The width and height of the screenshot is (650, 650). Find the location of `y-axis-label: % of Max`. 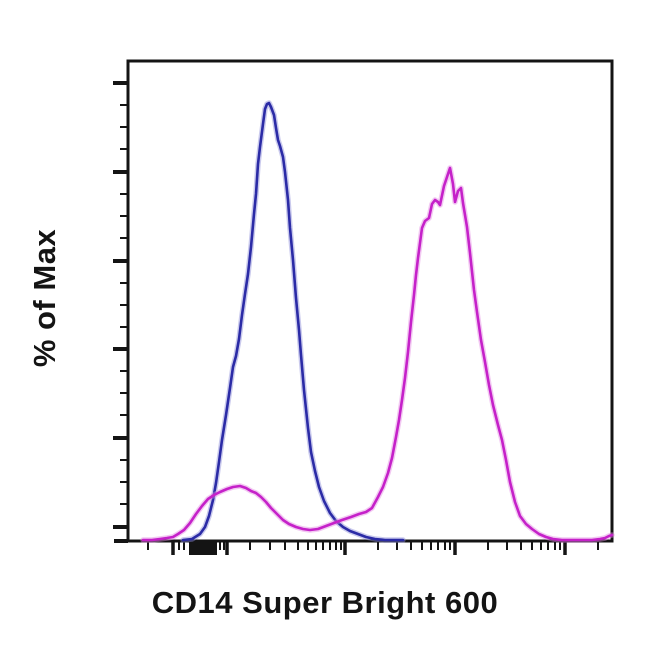

y-axis-label: % of Max is located at coordinates (44, 298).